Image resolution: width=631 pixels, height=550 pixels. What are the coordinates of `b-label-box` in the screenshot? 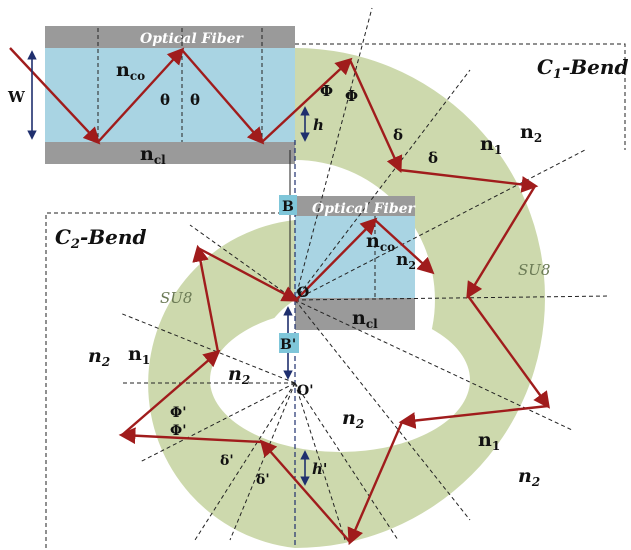 It's located at (288, 205).